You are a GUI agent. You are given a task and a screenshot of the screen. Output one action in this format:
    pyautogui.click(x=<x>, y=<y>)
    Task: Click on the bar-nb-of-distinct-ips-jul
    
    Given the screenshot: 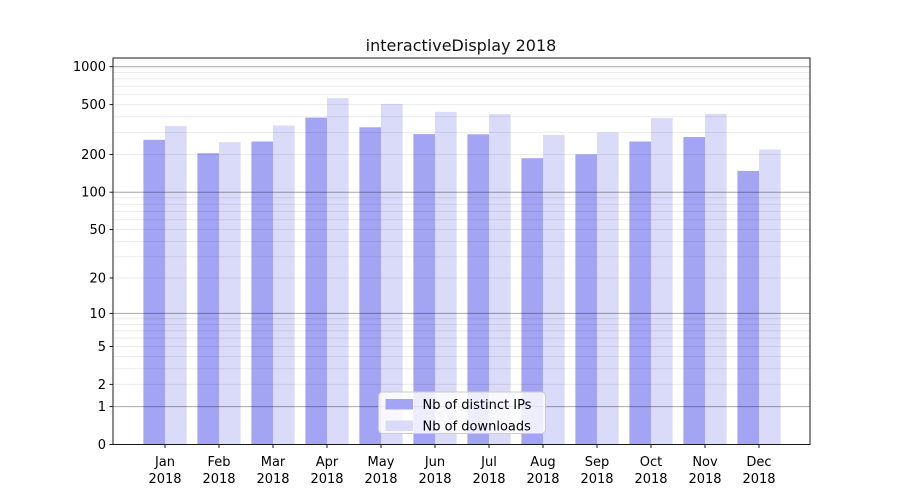 What is the action you would take?
    pyautogui.click(x=478, y=289)
    